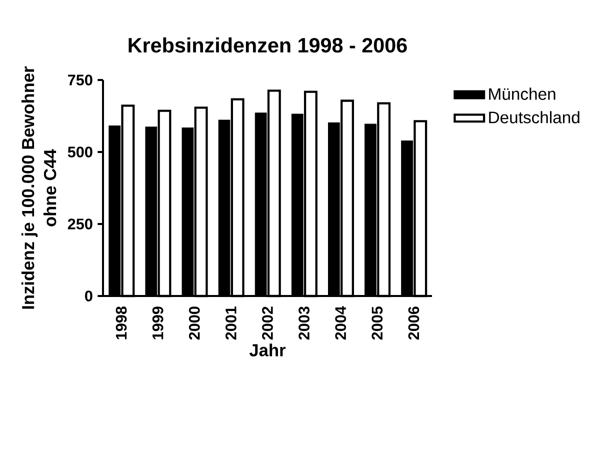 This screenshot has width=600, height=450. Describe the element at coordinates (194, 323) in the screenshot. I see `x-tick-label: 2000` at that location.